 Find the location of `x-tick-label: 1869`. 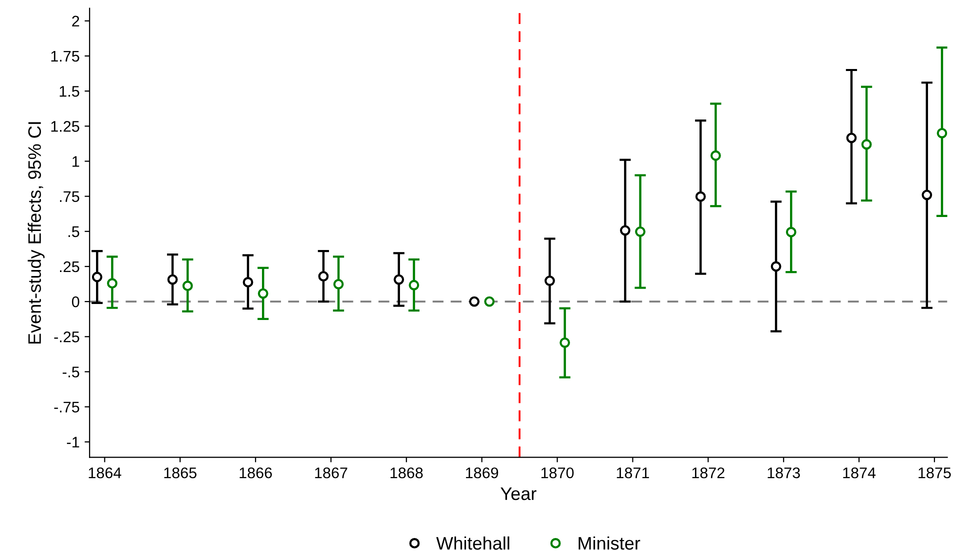

x-tick-label: 1869 is located at coordinates (482, 472).